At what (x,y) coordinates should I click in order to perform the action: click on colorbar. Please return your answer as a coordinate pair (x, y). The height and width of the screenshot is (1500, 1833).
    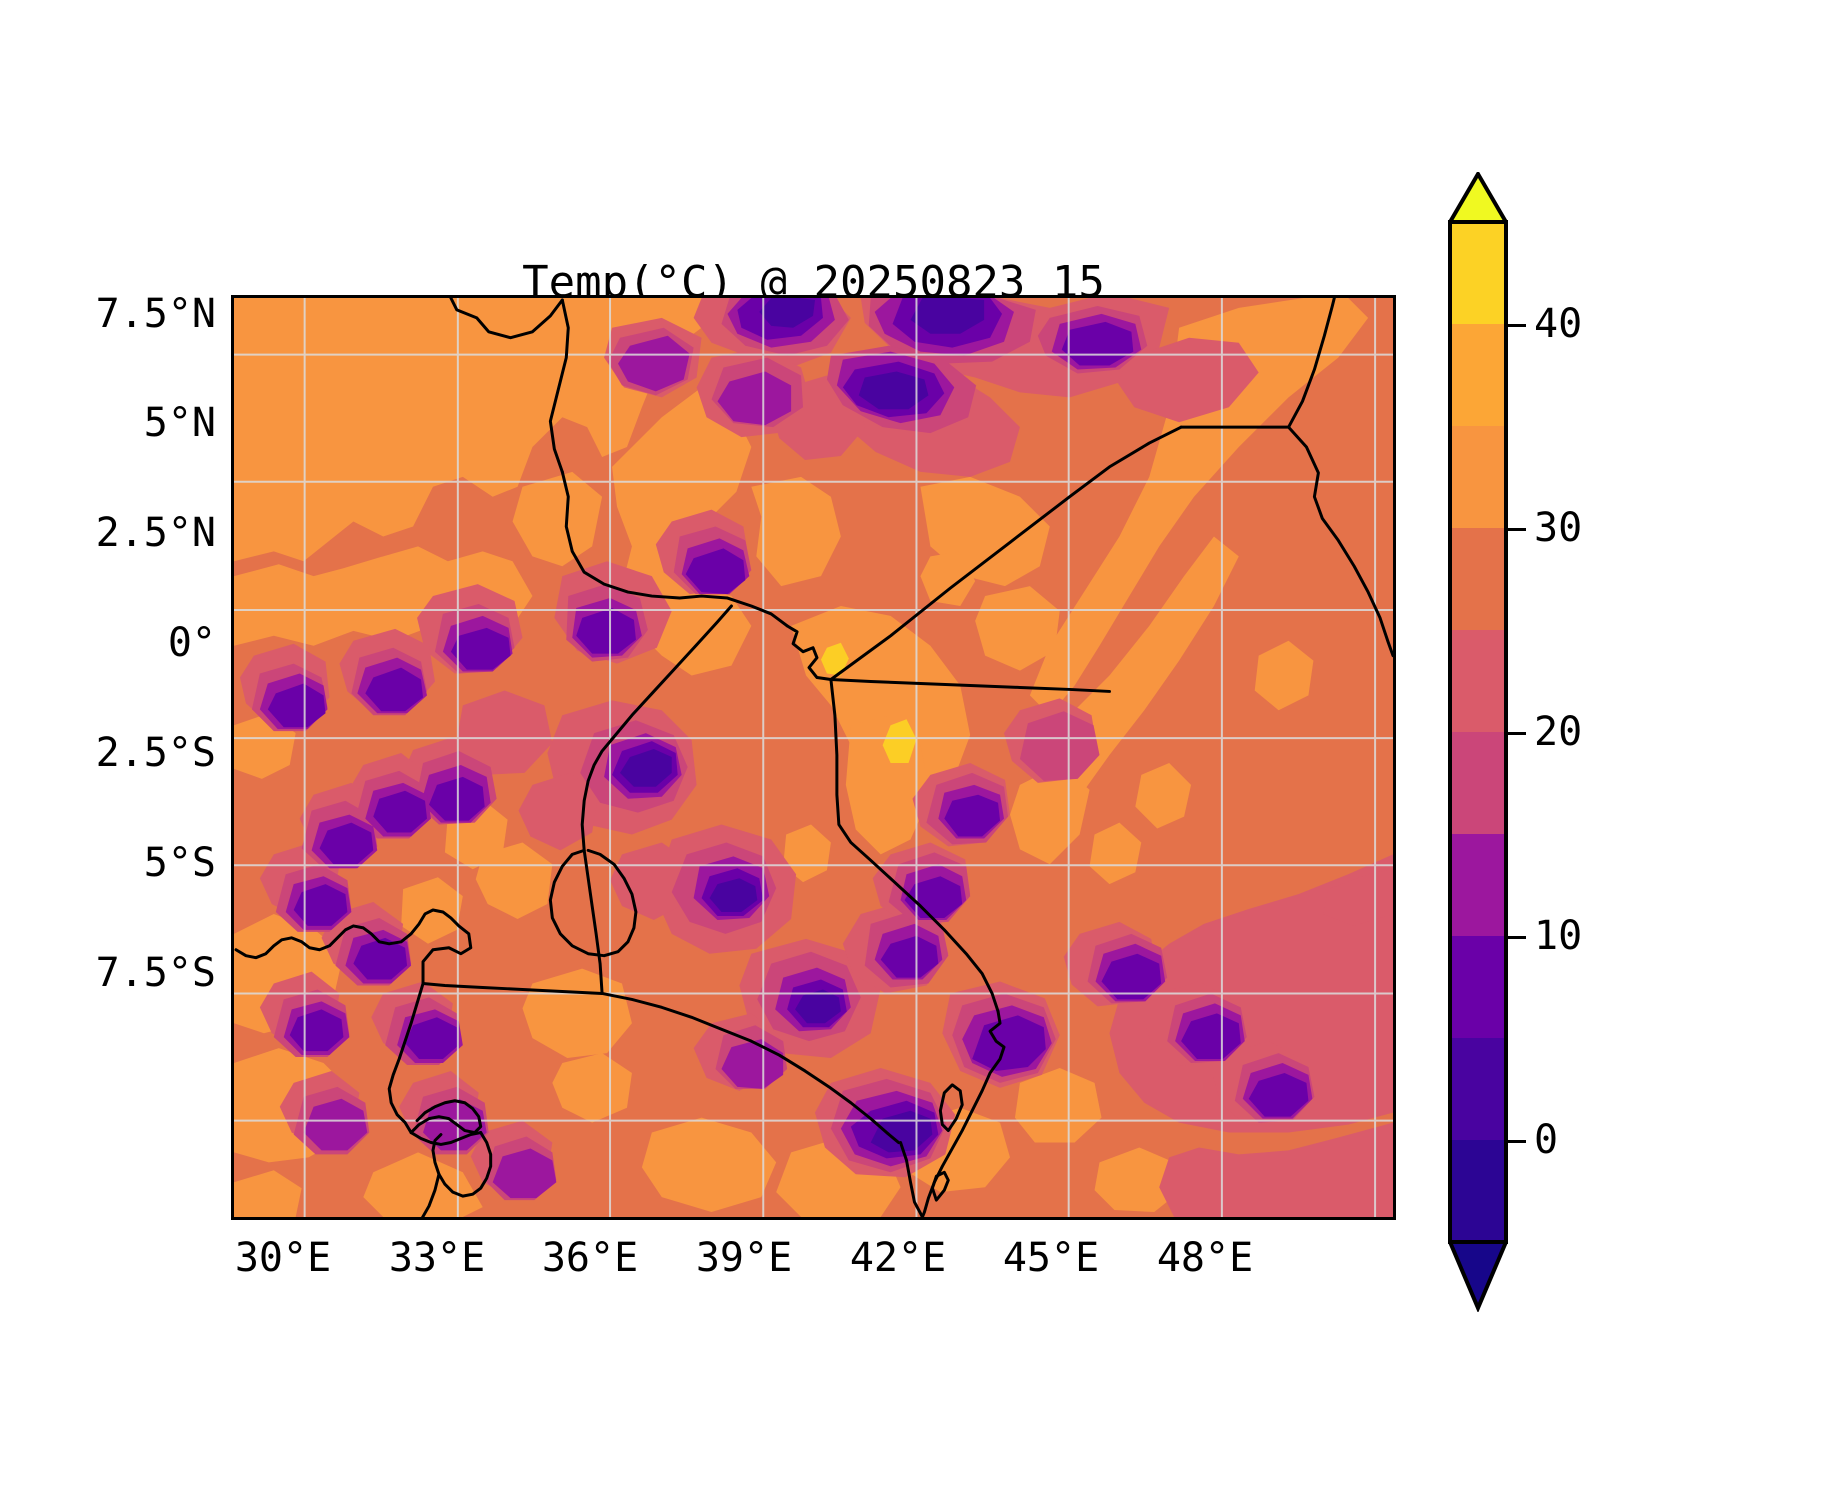
    Looking at the image, I should click on (1478, 742).